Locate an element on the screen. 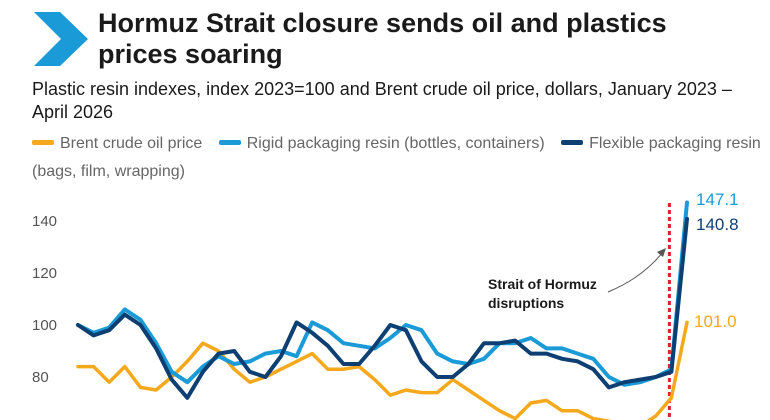 Image resolution: width=770 pixels, height=420 pixels. end-value-labels: 101.0 147.1 140.8 is located at coordinates (716, 260).